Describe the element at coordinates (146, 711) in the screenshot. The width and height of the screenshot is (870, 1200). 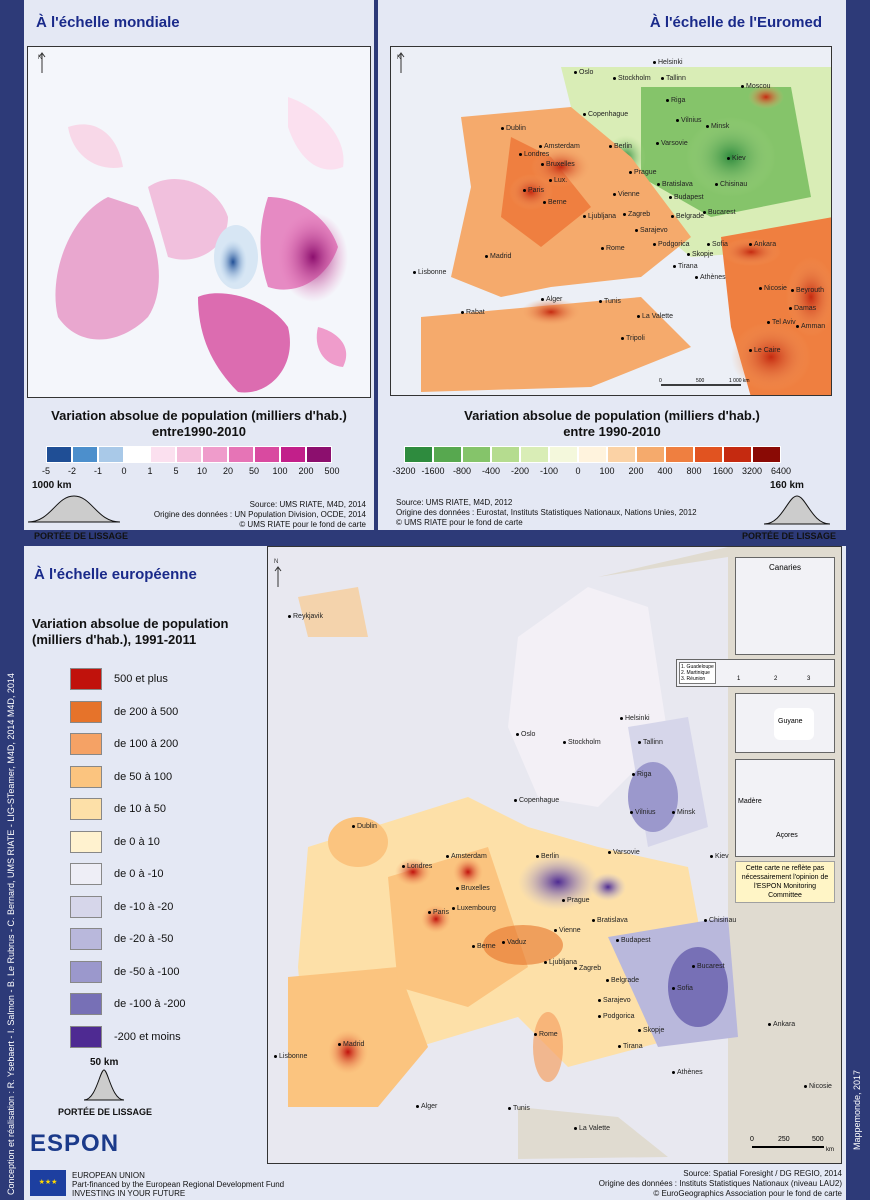
I see `legend-label: de 200 à 500` at that location.